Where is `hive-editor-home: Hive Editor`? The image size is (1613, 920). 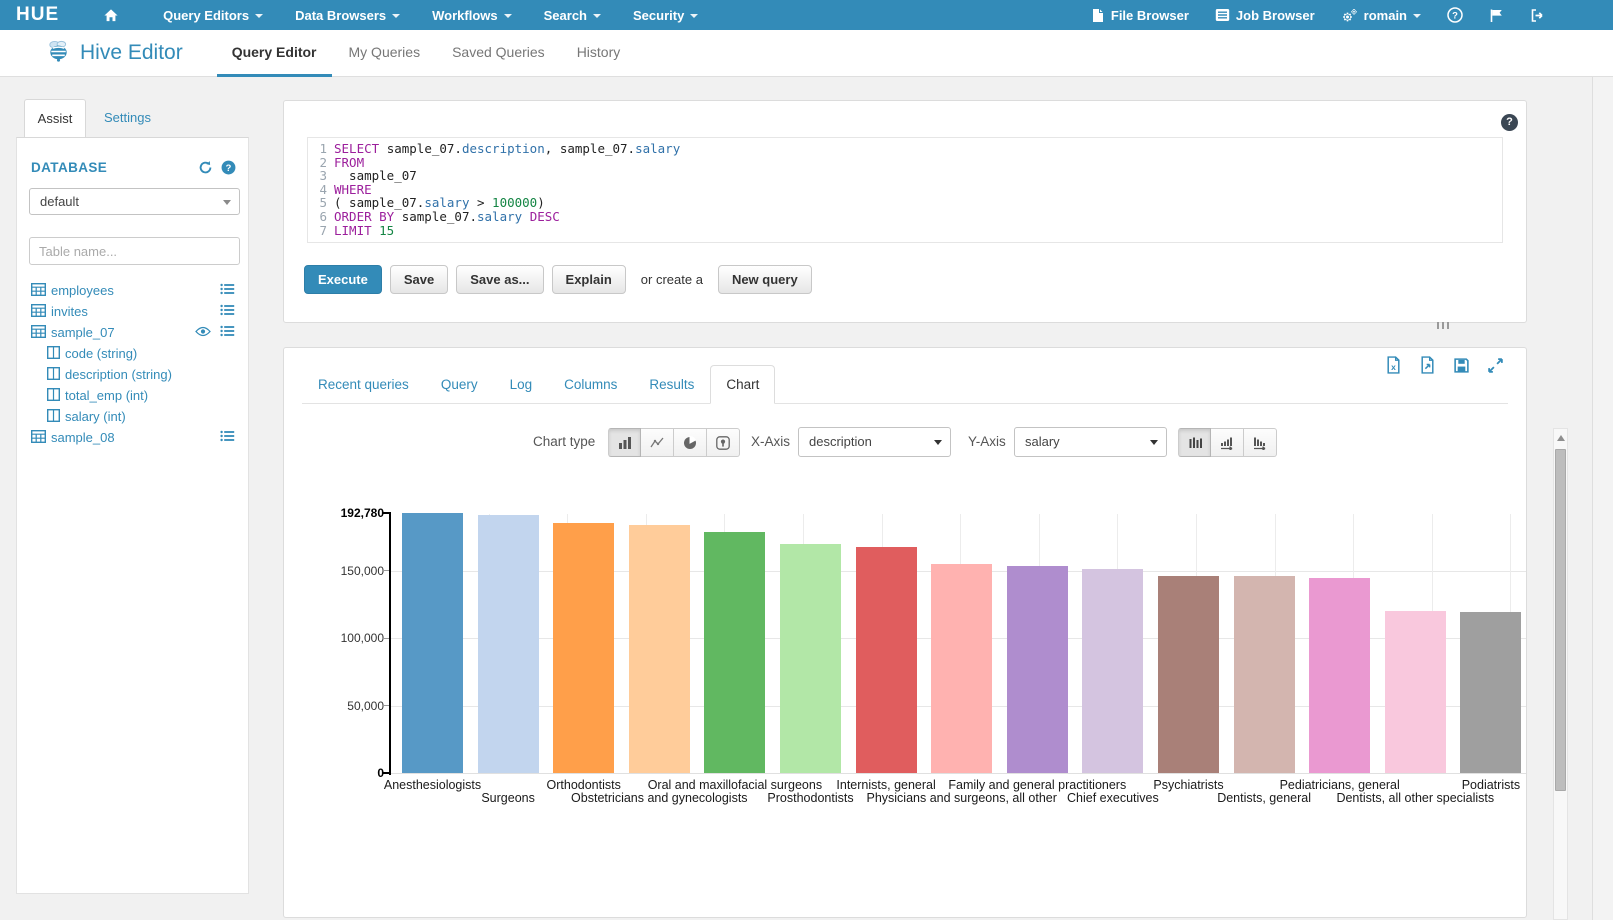
hive-editor-home: Hive Editor is located at coordinates (114, 53).